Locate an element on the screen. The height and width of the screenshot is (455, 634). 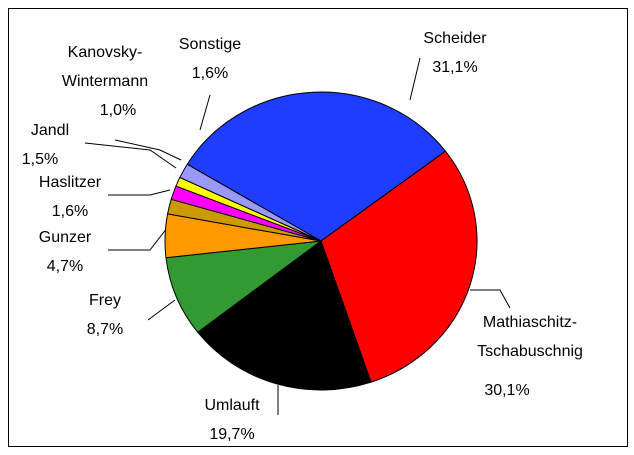
category-name: Jandl is located at coordinates (50, 130).